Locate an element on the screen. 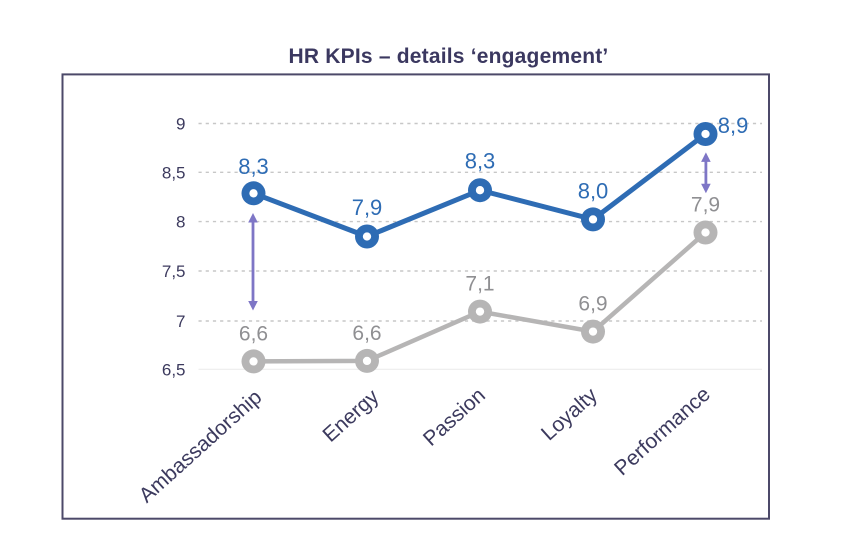 This screenshot has width=850, height=551. svg-text: 8 is located at coordinates (180, 222).